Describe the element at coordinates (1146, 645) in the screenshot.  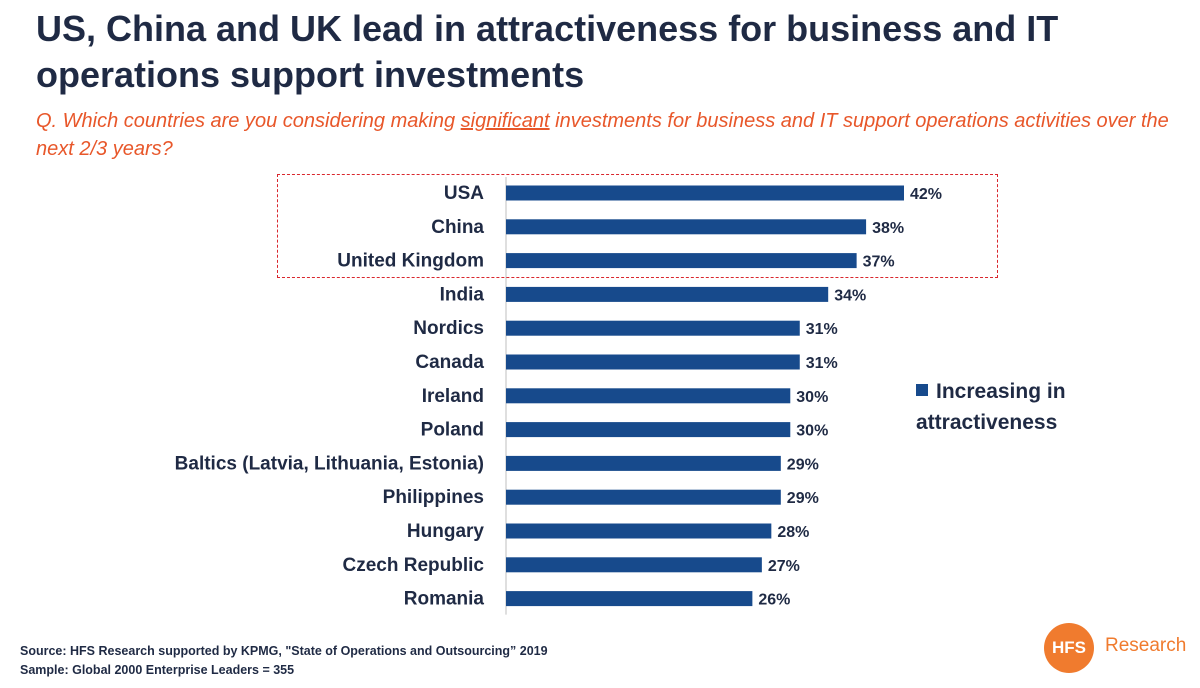
I see `logo-text: Research` at that location.